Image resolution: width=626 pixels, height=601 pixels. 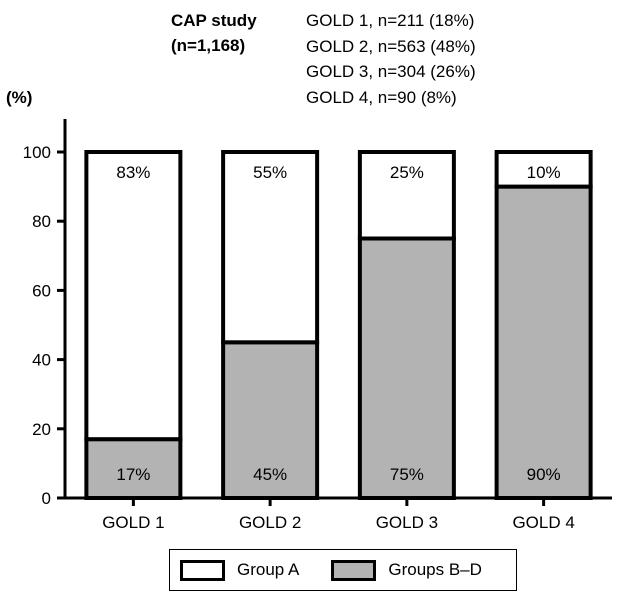 I want to click on bar-data-label: 55%, so click(x=270, y=172).